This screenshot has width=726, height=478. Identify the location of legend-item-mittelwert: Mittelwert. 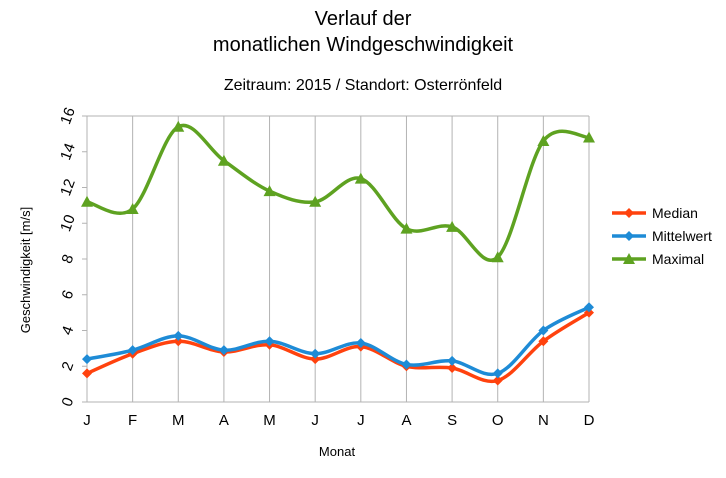
(662, 236).